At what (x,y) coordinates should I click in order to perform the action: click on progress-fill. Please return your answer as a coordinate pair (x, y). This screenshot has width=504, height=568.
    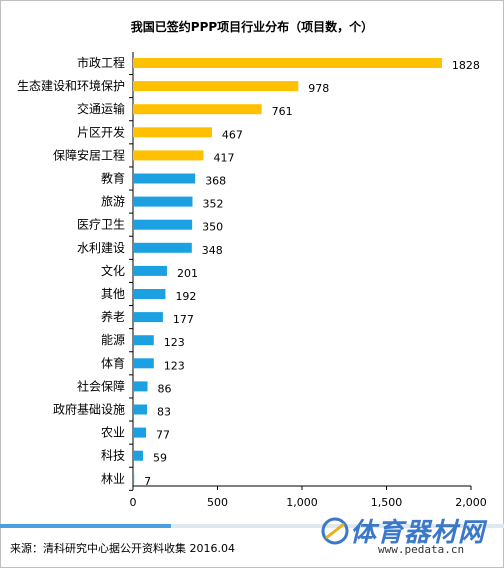
    Looking at the image, I should click on (86, 526).